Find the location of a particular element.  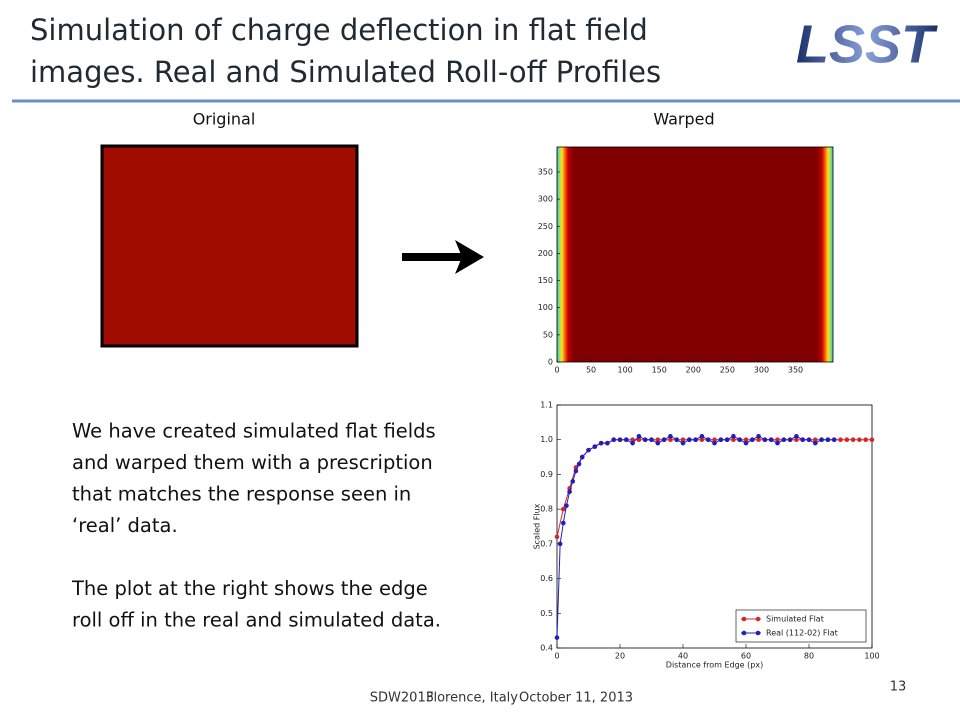

page-number: 13 is located at coordinates (898, 687).